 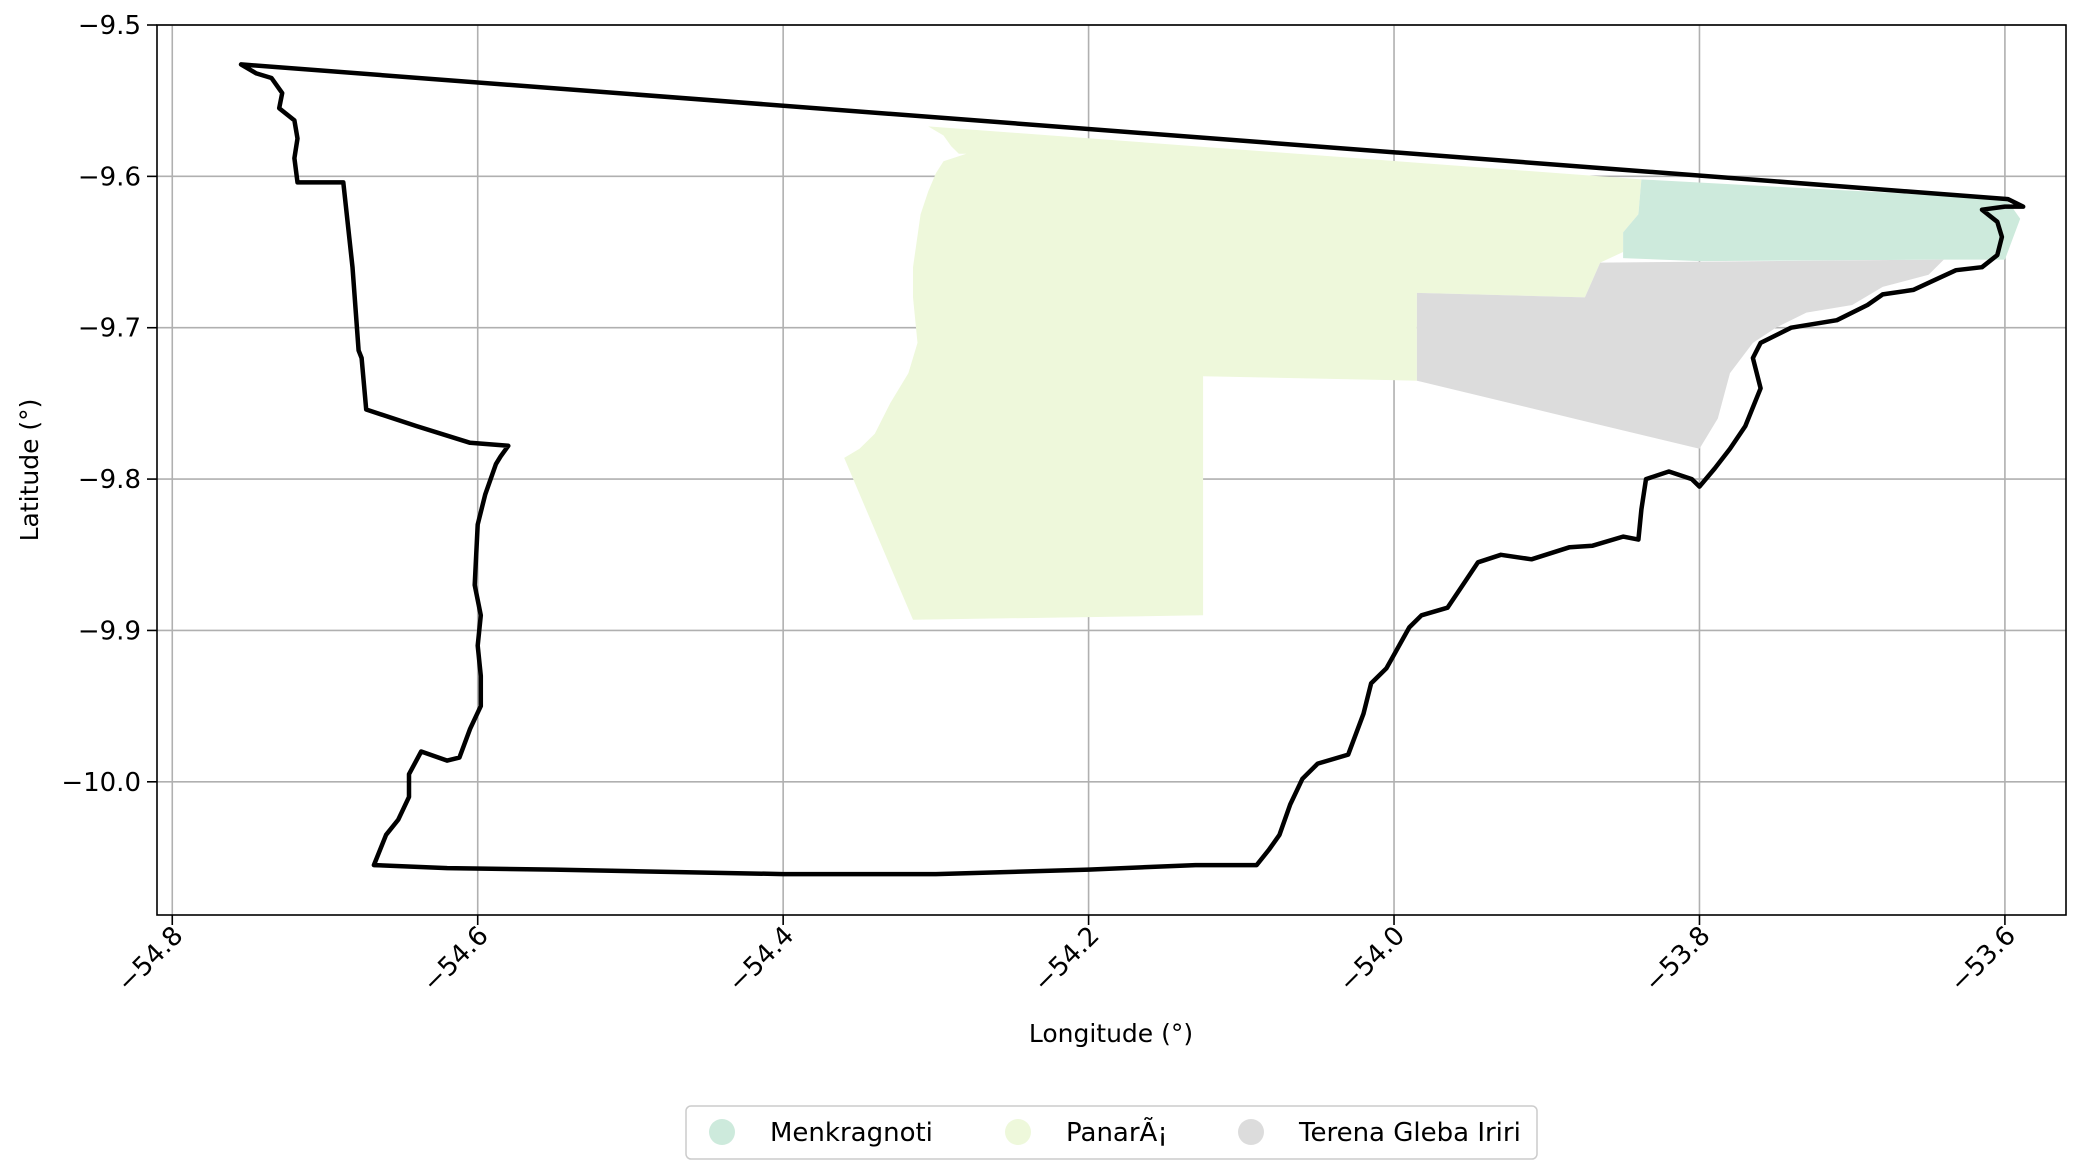 What do you see at coordinates (1251, 1132) in the screenshot?
I see `legend-marker-terena-gleba-iriri` at bounding box center [1251, 1132].